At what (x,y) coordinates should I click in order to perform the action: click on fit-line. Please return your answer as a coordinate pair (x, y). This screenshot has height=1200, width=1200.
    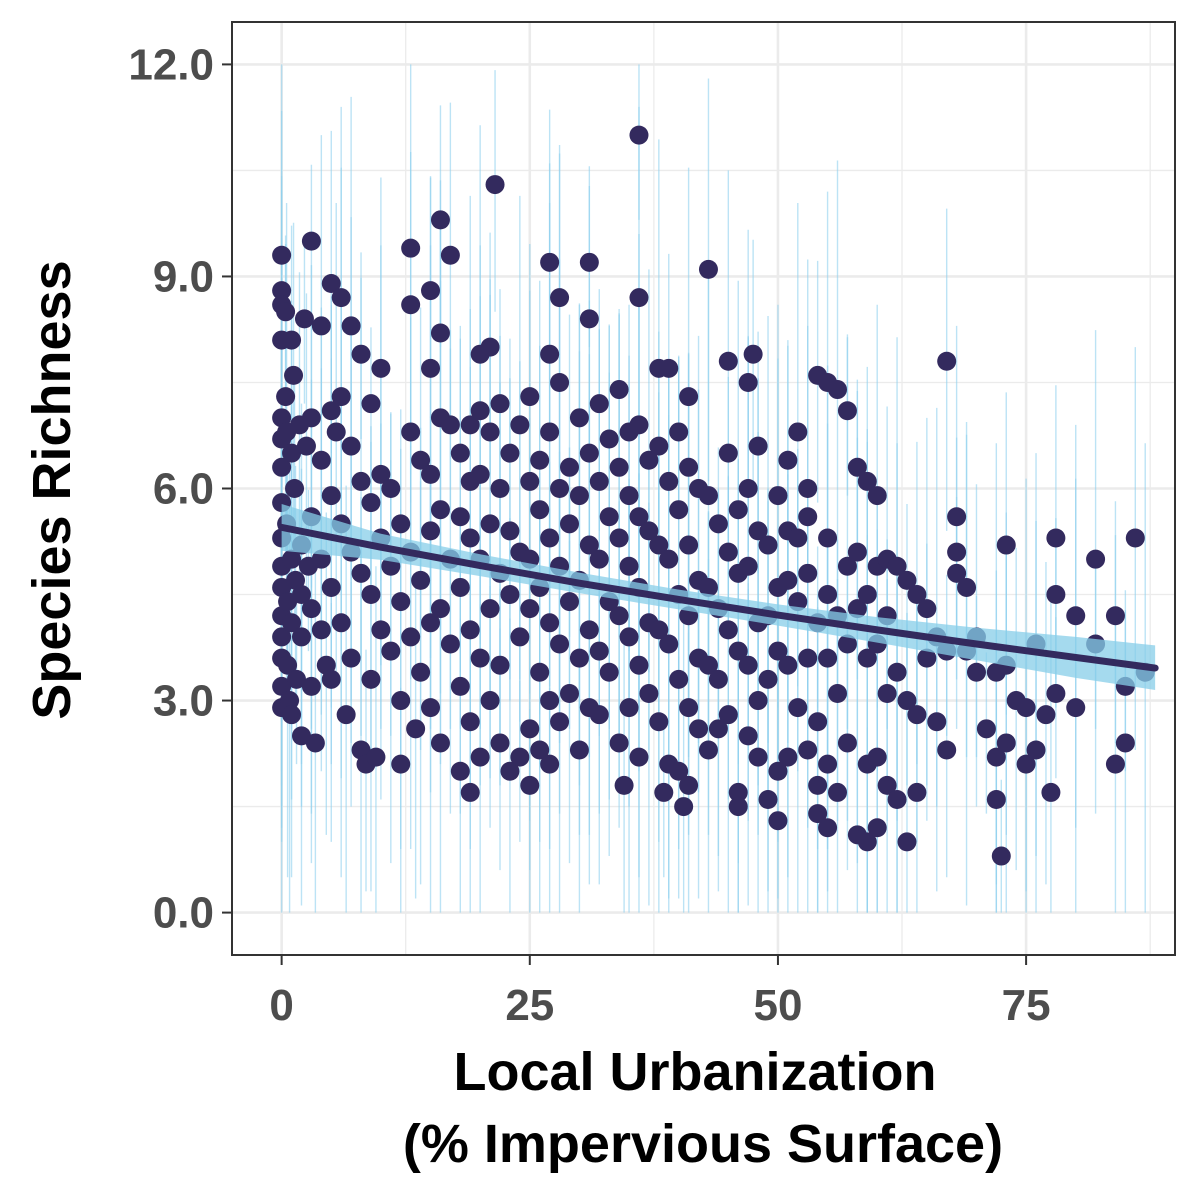
    Looking at the image, I should click on (718, 597).